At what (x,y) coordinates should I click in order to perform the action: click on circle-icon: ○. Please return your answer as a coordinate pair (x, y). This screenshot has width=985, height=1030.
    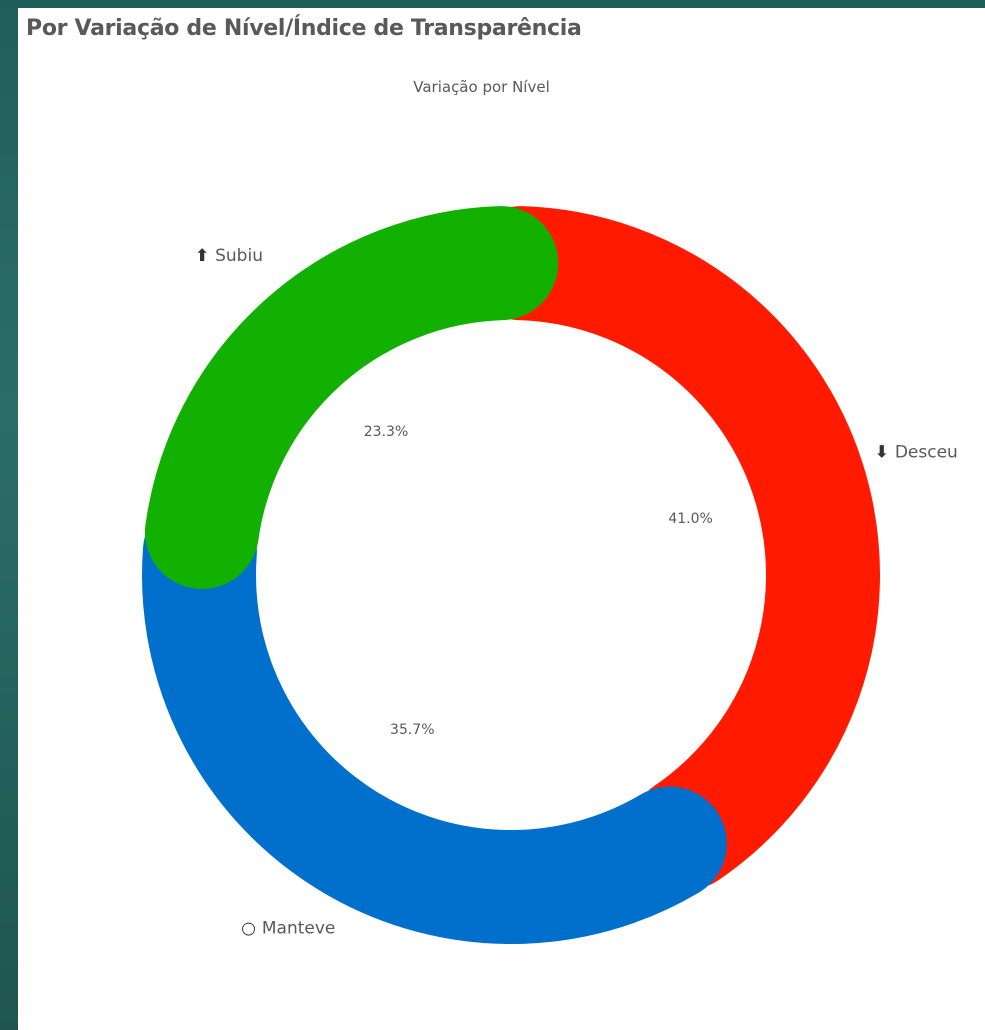
    Looking at the image, I should click on (251, 928).